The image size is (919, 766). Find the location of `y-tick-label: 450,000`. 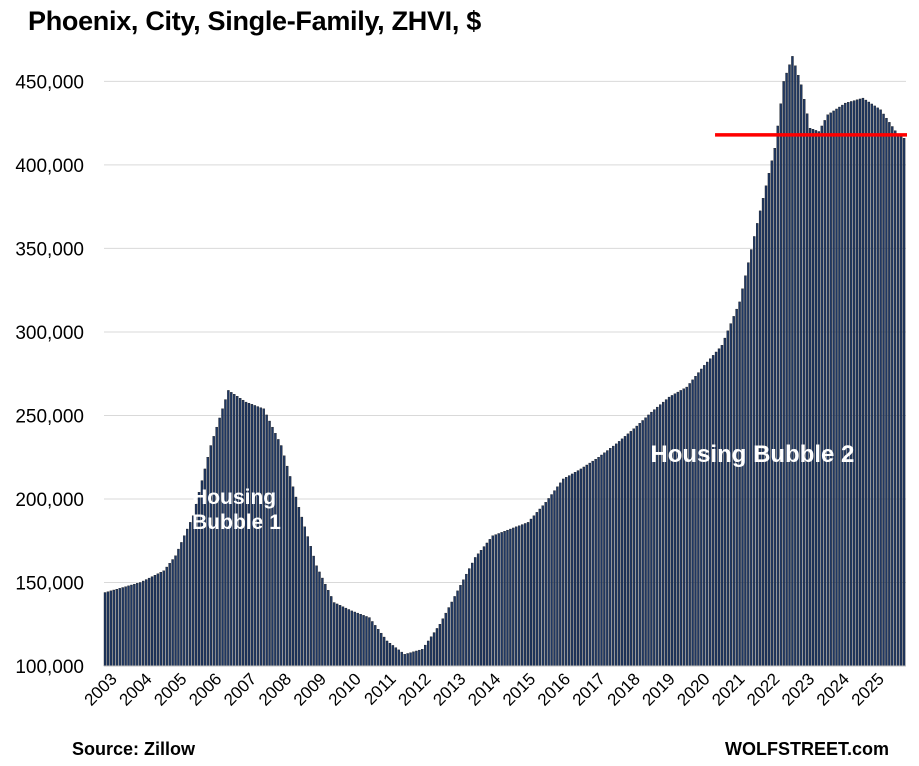

y-tick-label: 450,000 is located at coordinates (49, 82).